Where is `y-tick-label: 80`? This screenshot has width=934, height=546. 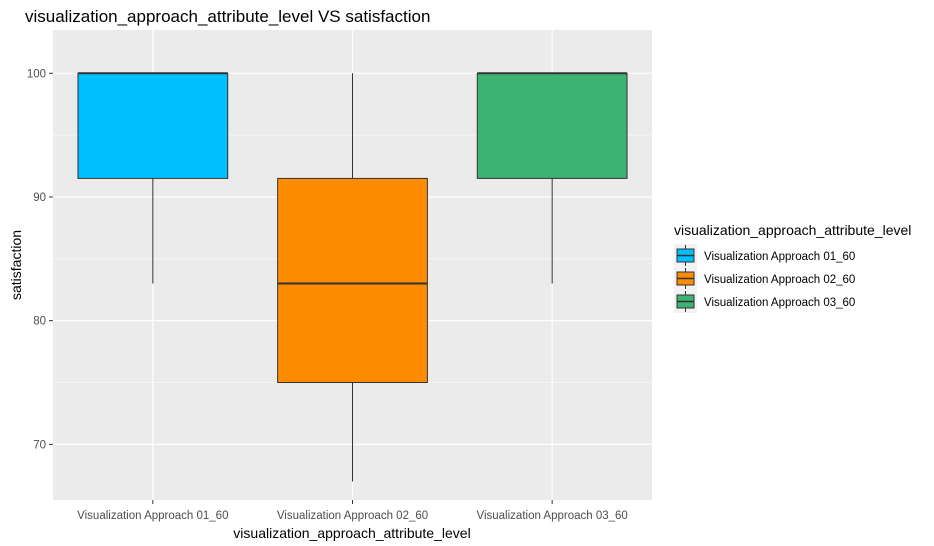 y-tick-label: 80 is located at coordinates (39, 322).